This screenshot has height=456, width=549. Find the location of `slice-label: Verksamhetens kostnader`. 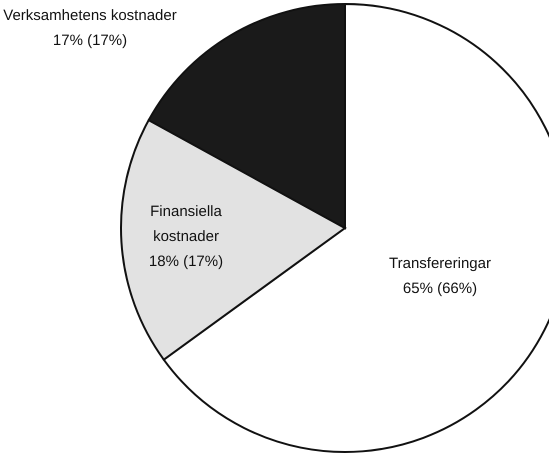

slice-label: Verksamhetens kostnader is located at coordinates (90, 15).